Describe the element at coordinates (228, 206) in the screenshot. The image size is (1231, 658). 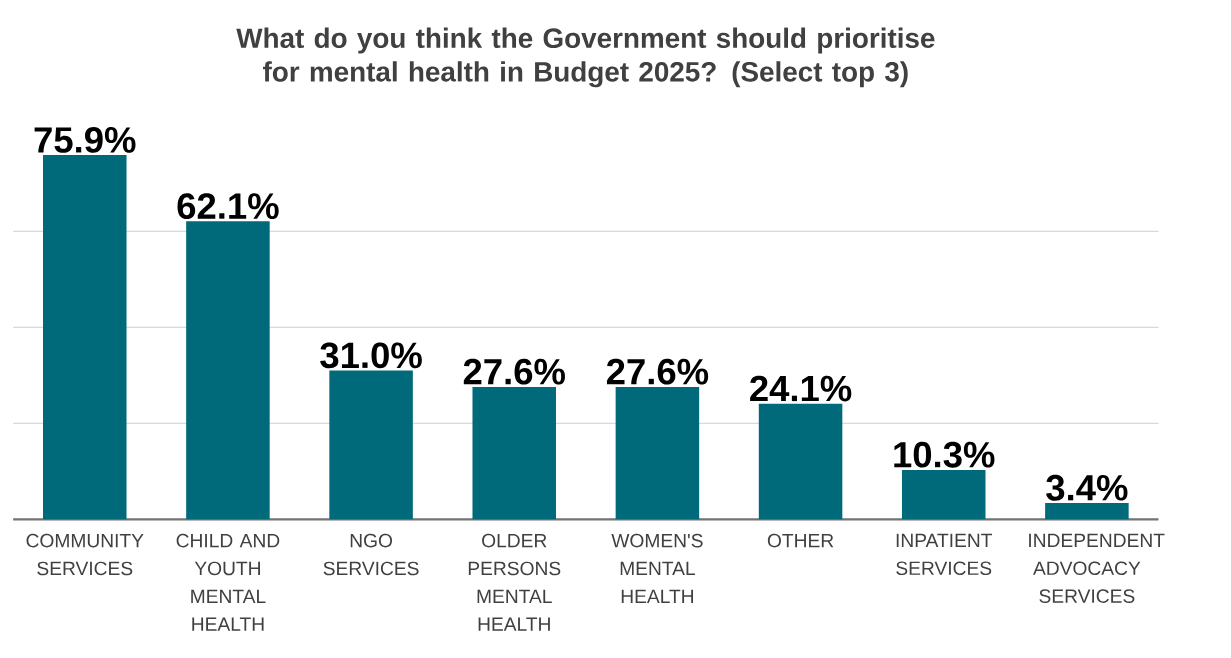
I see `data-label: 62.1%` at that location.